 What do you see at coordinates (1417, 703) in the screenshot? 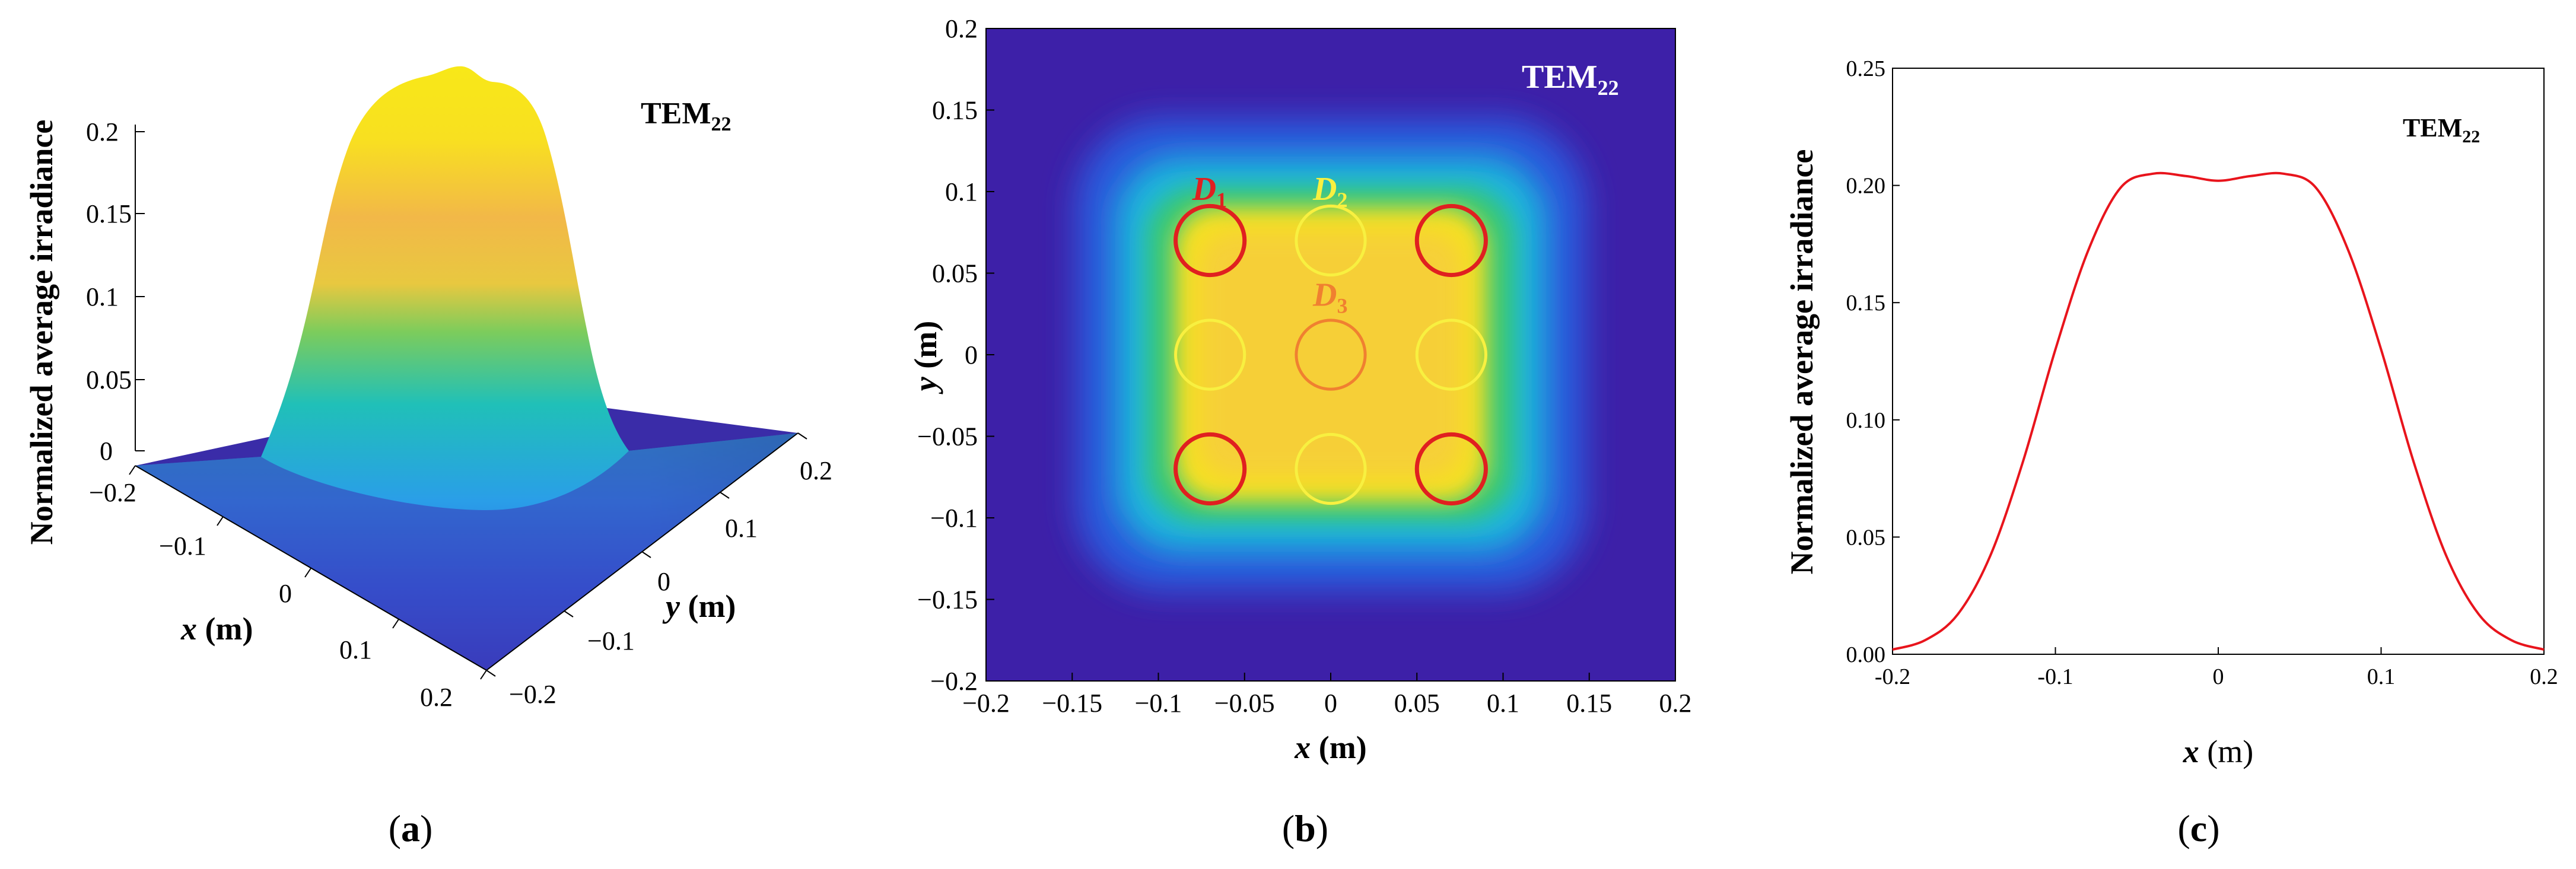
I see `x-tick-label: 0.05` at bounding box center [1417, 703].